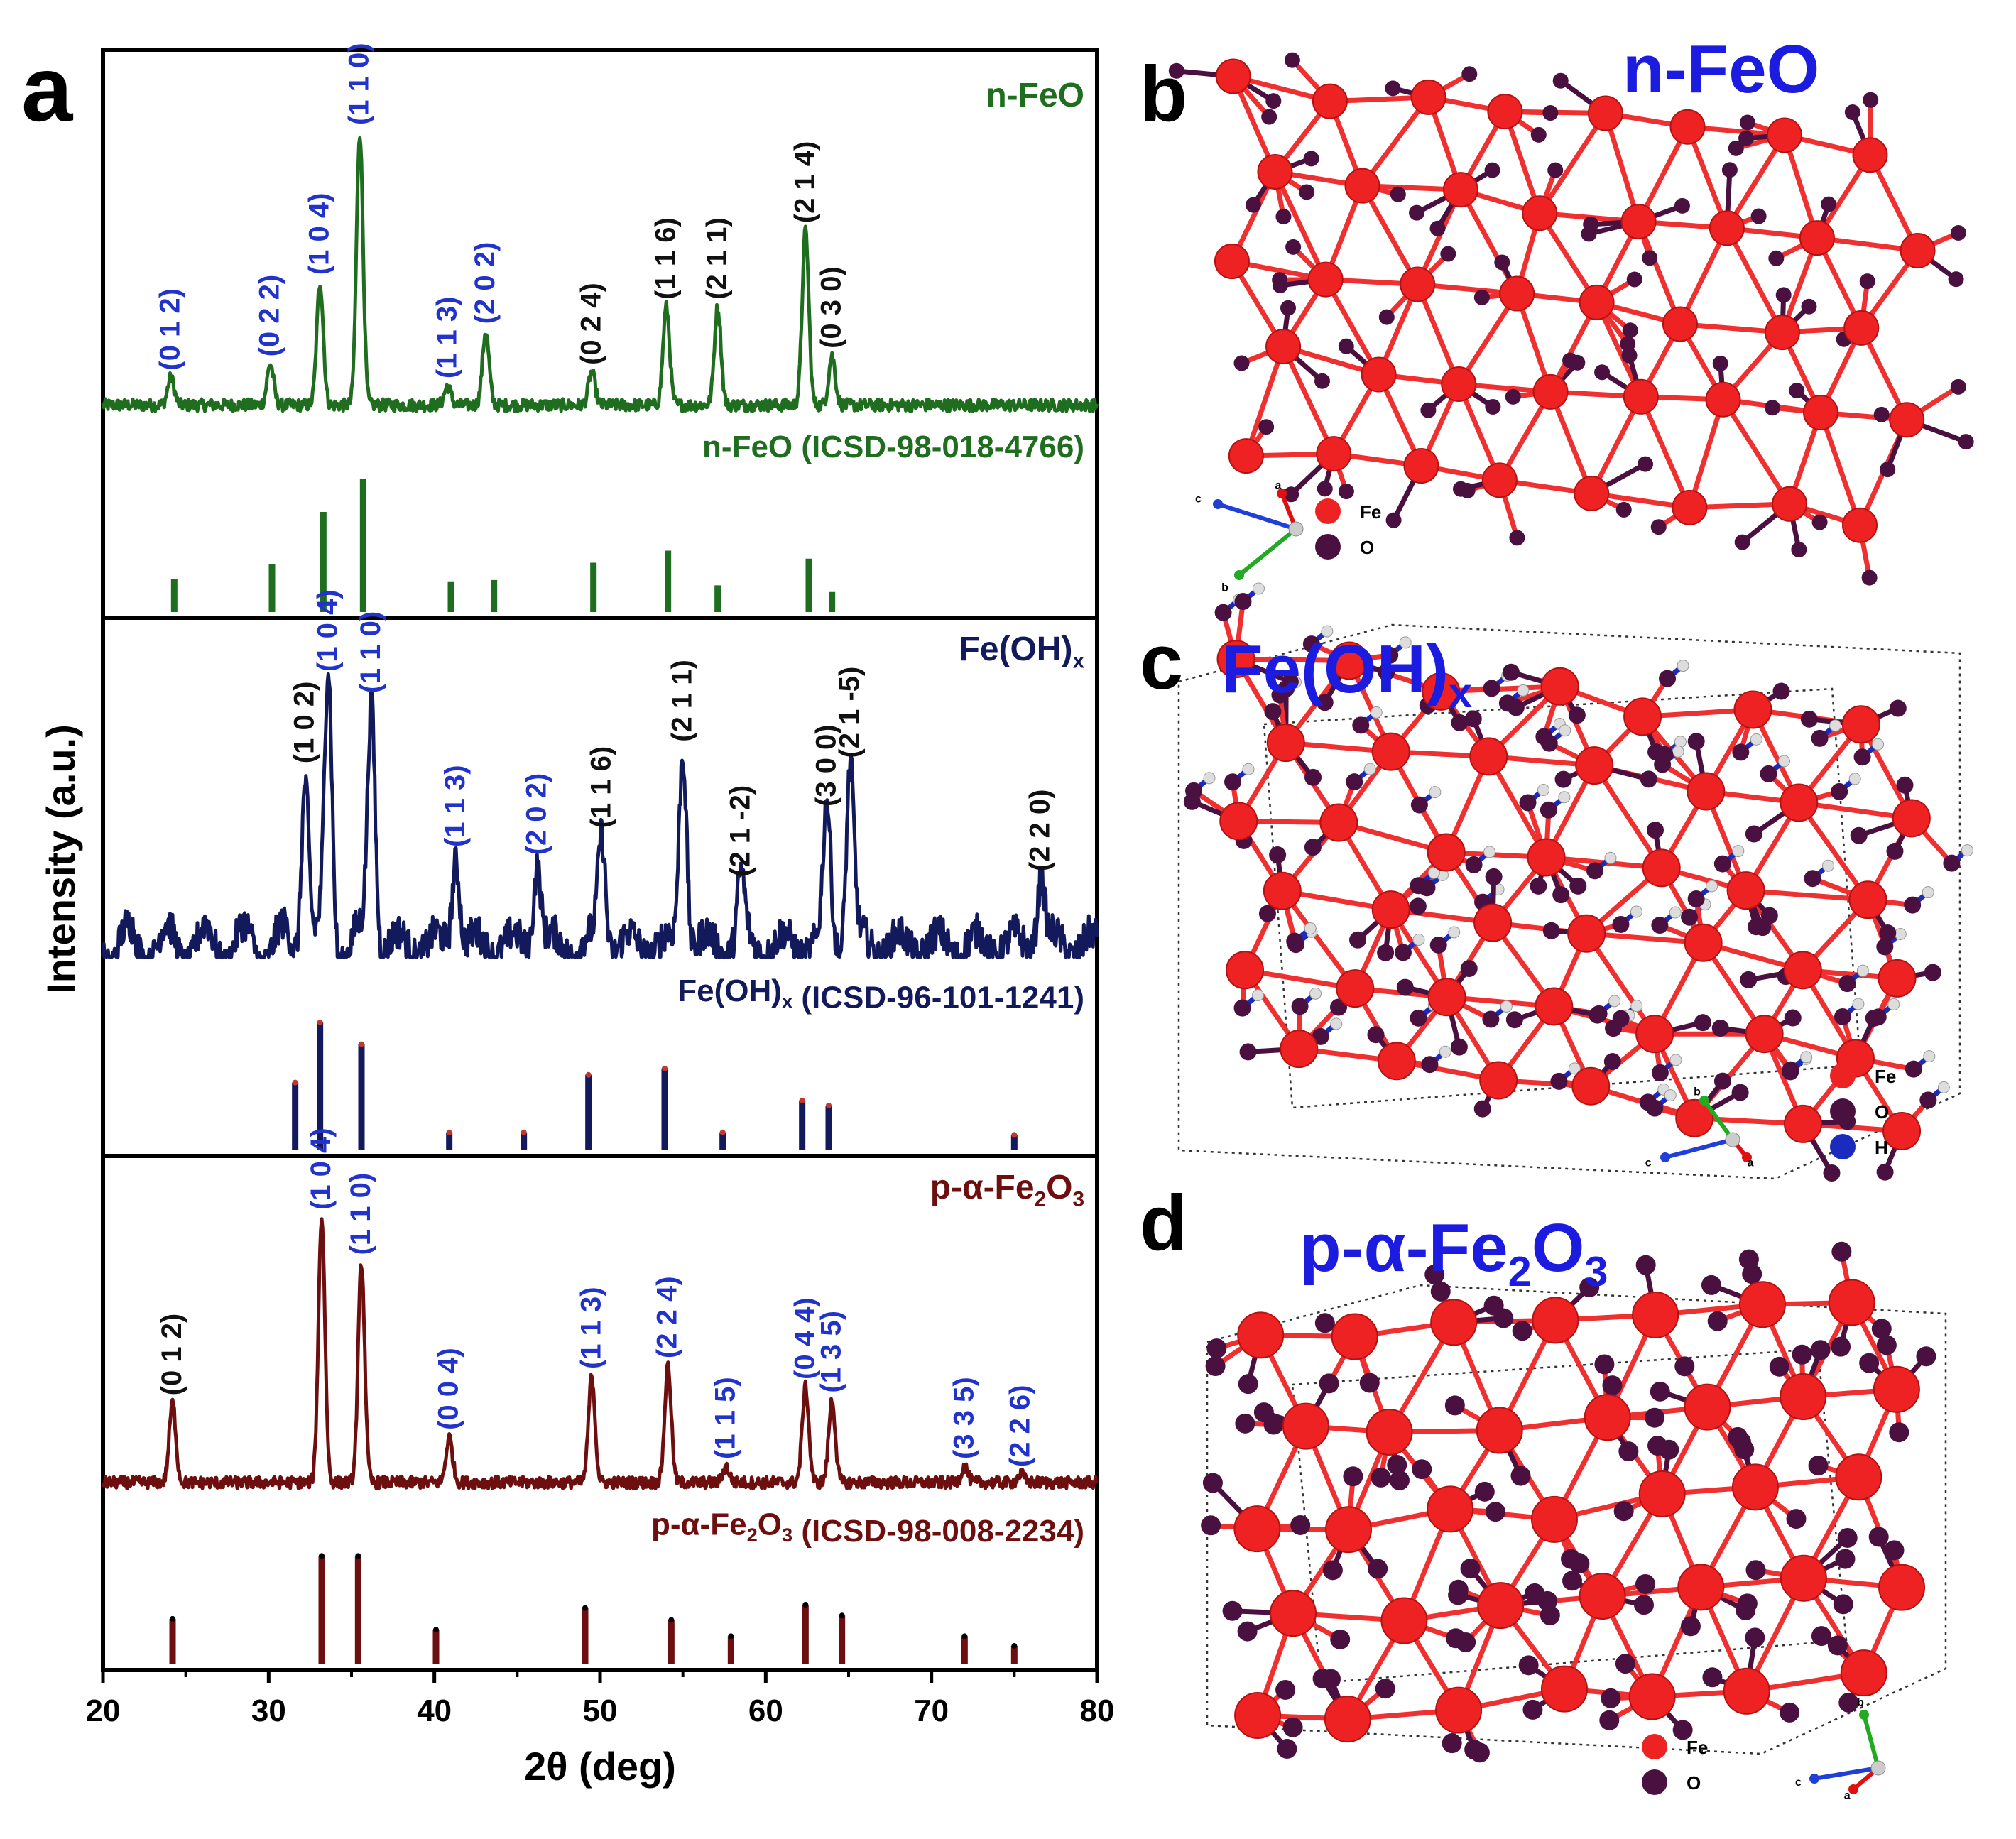  Describe the element at coordinates (1697, 1748) in the screenshot. I see `legend-label: Fe` at that location.